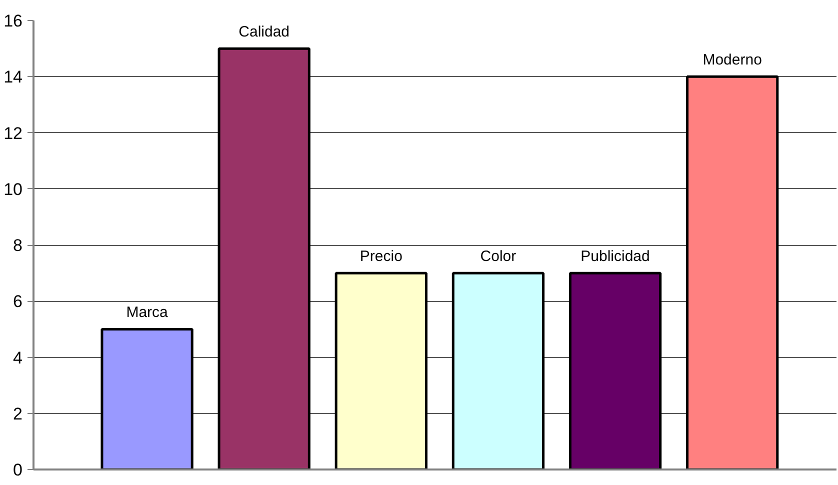 This screenshot has height=485, width=838. I want to click on x-tick-label: Precio, so click(381, 257).